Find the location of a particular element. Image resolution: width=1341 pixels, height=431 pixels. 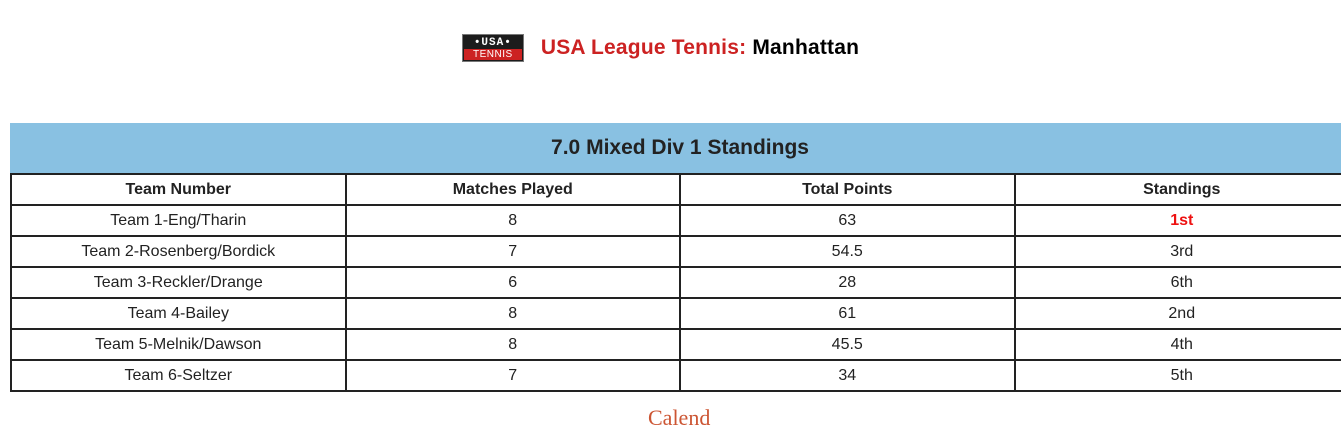

total-points-cell: 34 is located at coordinates (847, 375).